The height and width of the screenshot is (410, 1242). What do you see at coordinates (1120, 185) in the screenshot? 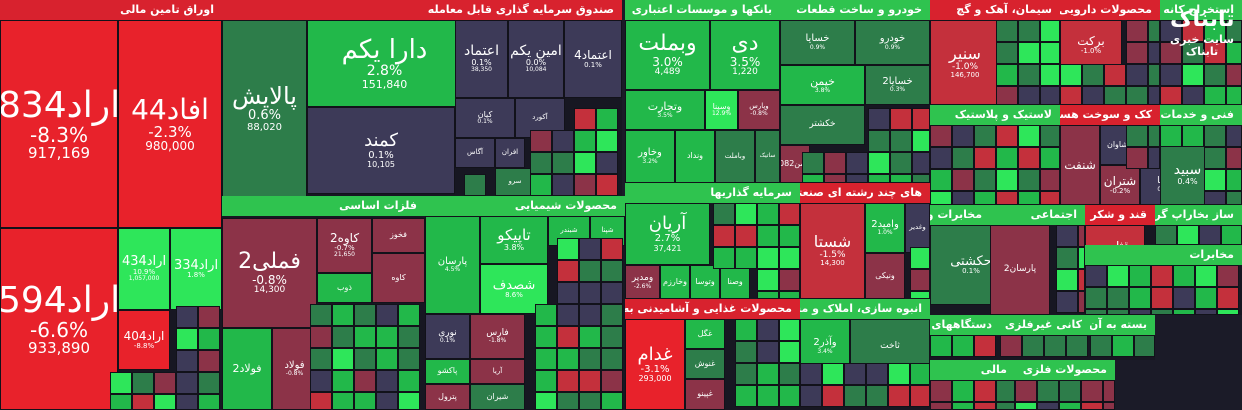
I see `stock-tile: شتران -0.2%` at bounding box center [1120, 185].